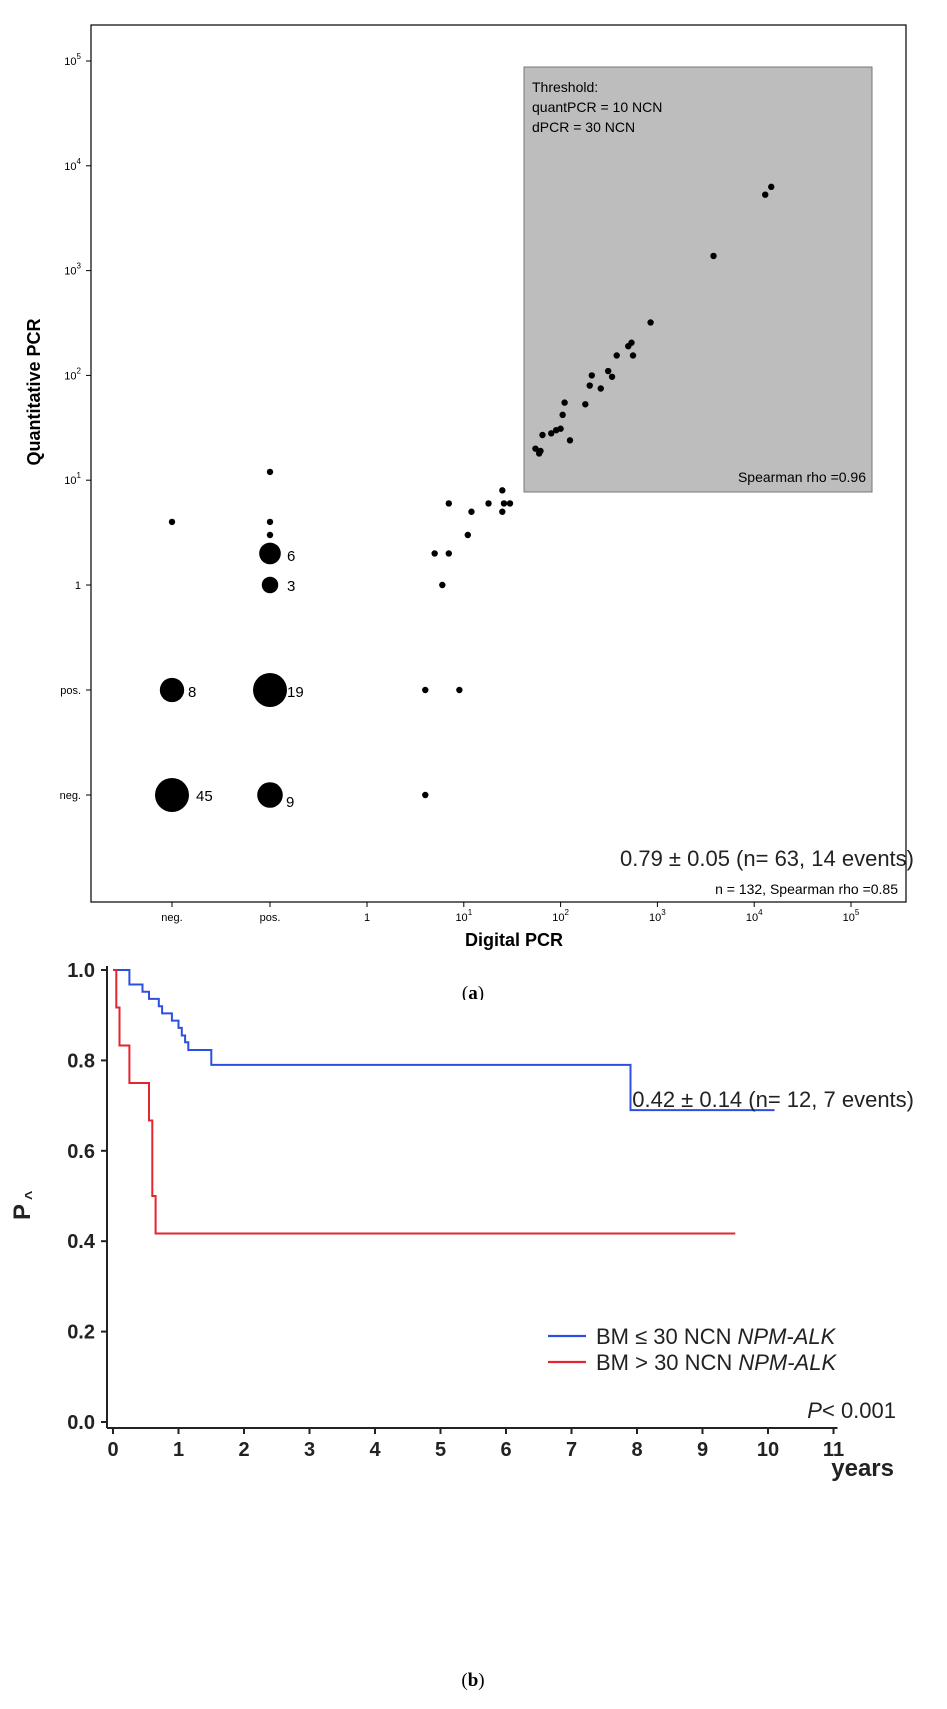 The image size is (947, 1709). What do you see at coordinates (81, 1333) in the screenshot?
I see `km-y-tick-label: 0.2` at bounding box center [81, 1333].